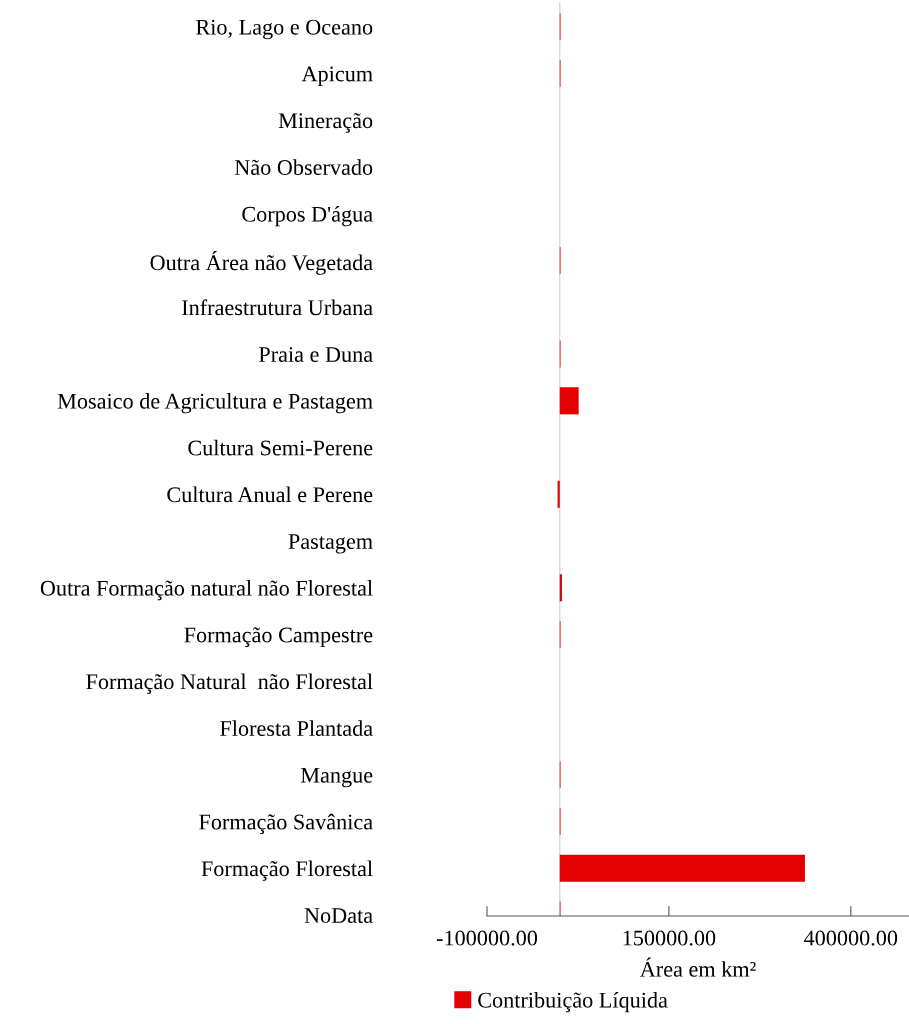 The image size is (909, 1024). Describe the element at coordinates (261, 263) in the screenshot. I see `y-tick-label: Outra Área não Vegetada` at that location.